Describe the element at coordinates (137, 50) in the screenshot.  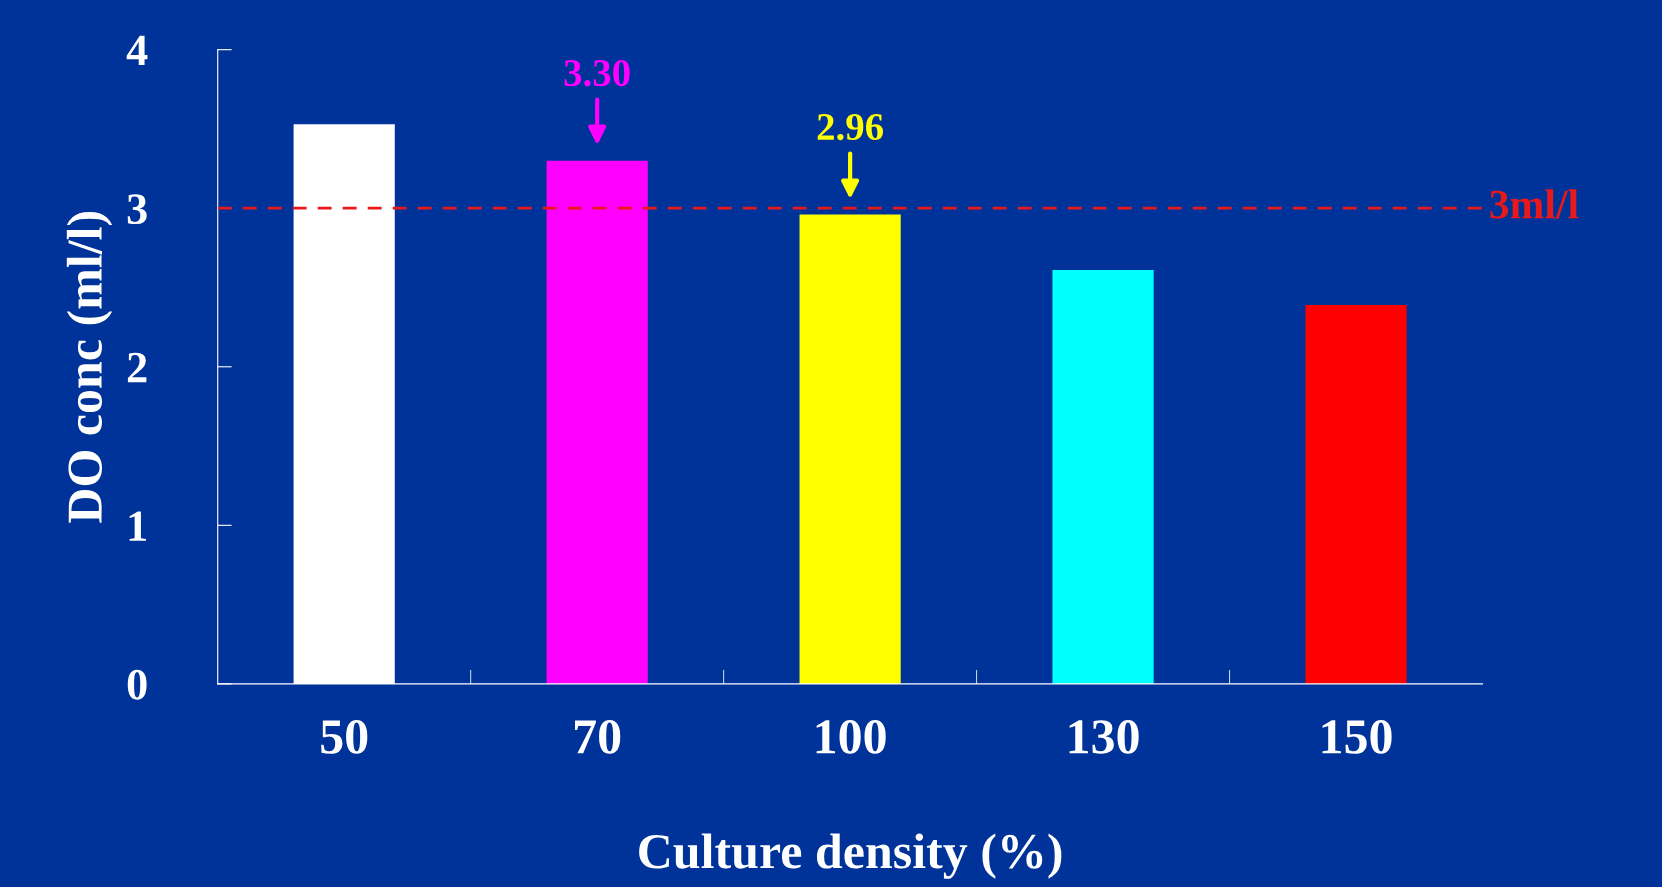
I see `y-tick-label: 4` at that location.